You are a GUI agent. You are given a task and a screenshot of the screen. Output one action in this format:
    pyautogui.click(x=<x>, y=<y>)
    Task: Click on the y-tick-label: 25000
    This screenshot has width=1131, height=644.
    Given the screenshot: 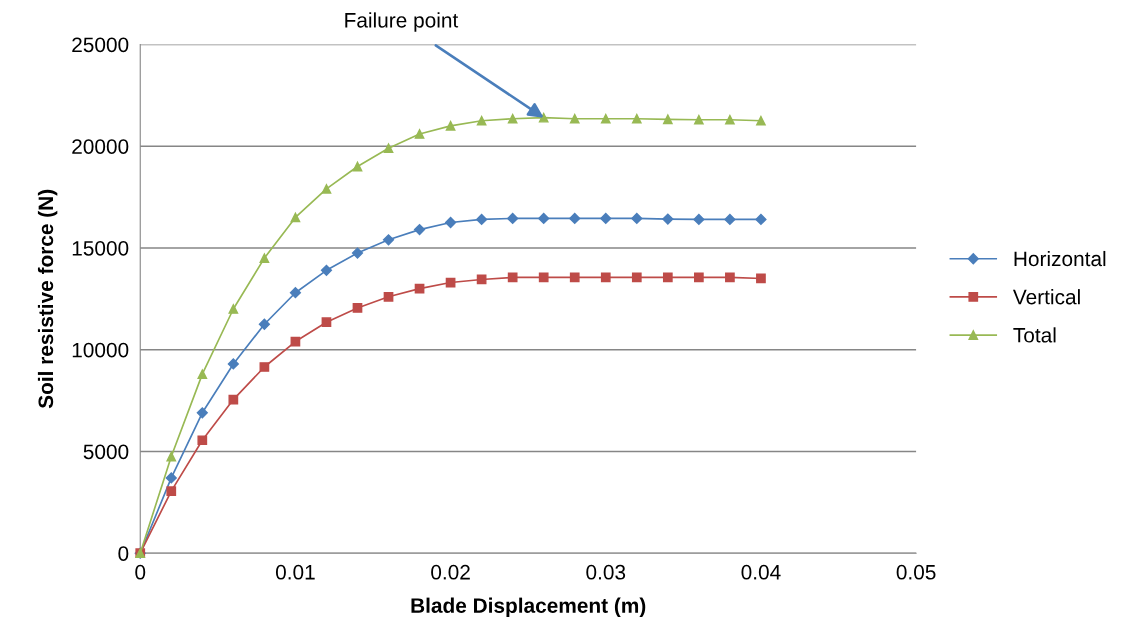 What is the action you would take?
    pyautogui.click(x=100, y=45)
    